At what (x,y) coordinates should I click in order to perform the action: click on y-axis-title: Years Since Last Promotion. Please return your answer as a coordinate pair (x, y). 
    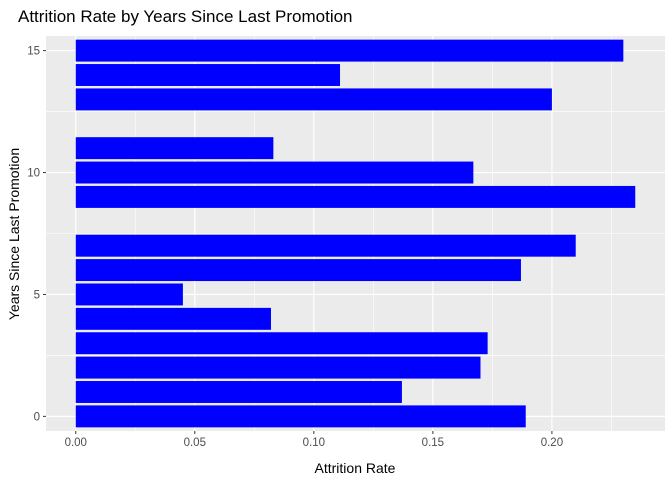
    Looking at the image, I should click on (14, 234).